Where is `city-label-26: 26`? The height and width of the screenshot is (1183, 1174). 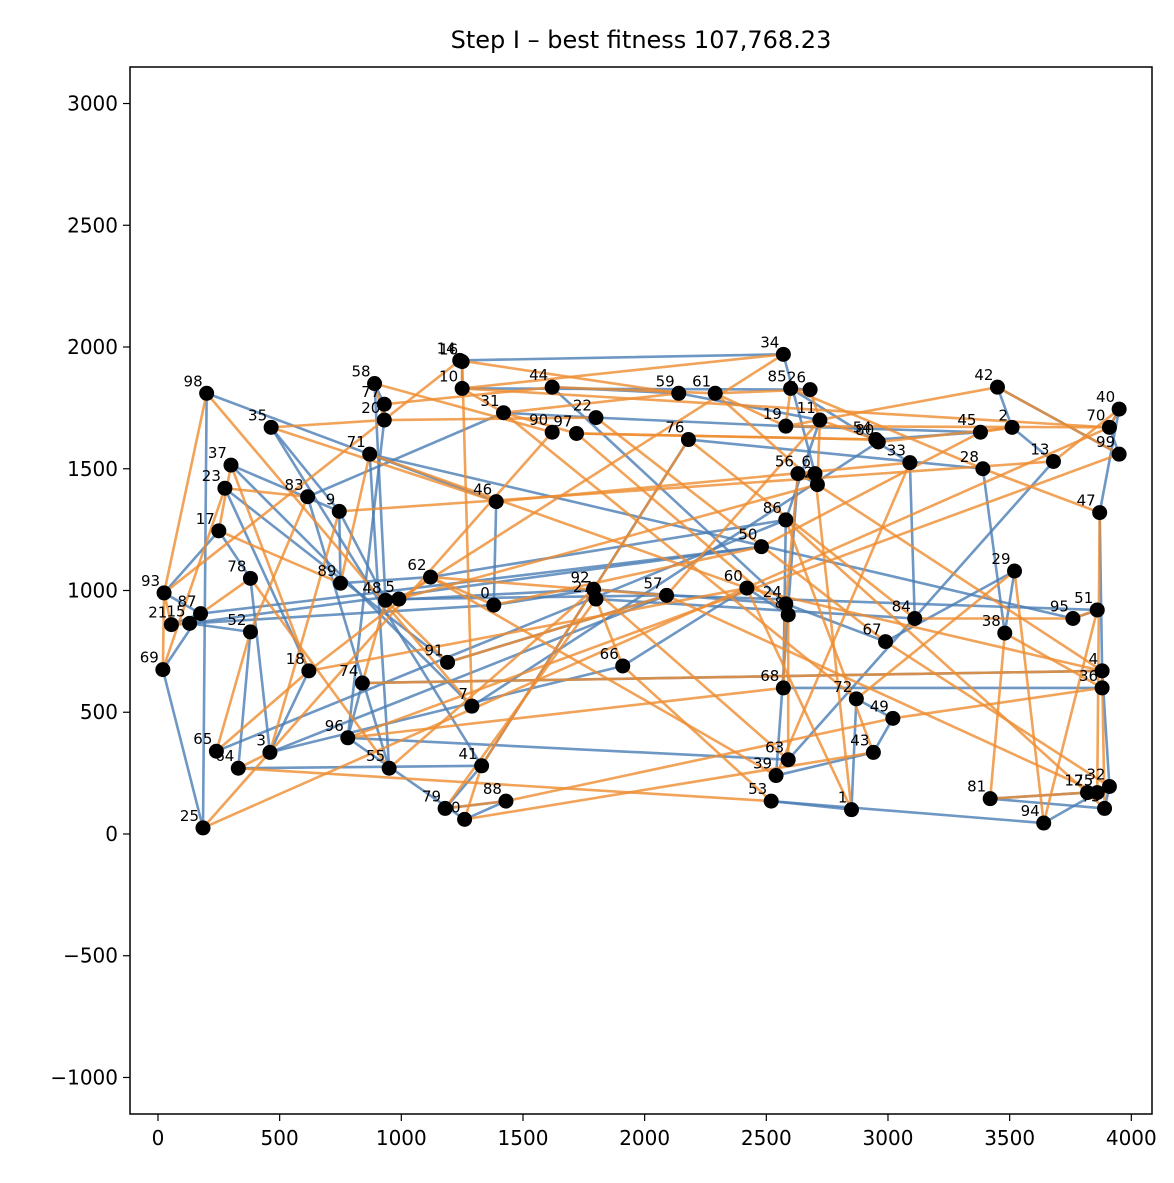 city-label-26: 26 is located at coordinates (796, 378).